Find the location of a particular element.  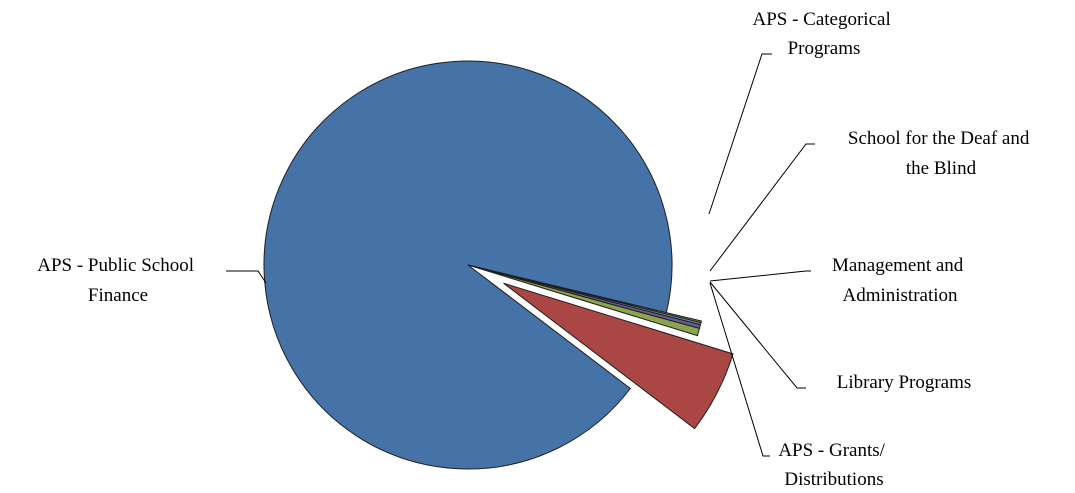

leader-line-library-programs is located at coordinates (757, 335).